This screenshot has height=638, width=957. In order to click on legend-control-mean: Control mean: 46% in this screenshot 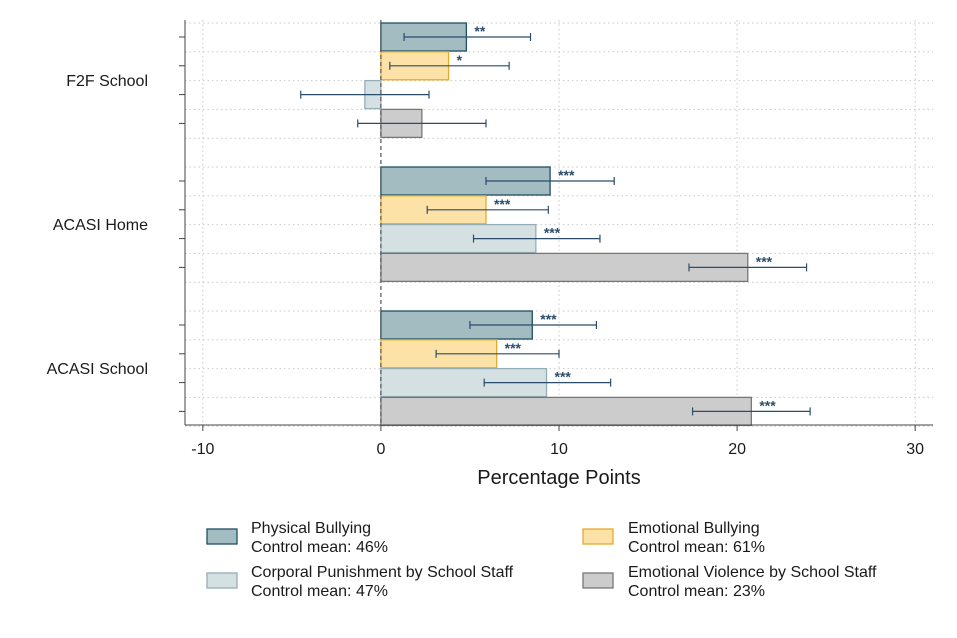, I will do `click(319, 547)`.